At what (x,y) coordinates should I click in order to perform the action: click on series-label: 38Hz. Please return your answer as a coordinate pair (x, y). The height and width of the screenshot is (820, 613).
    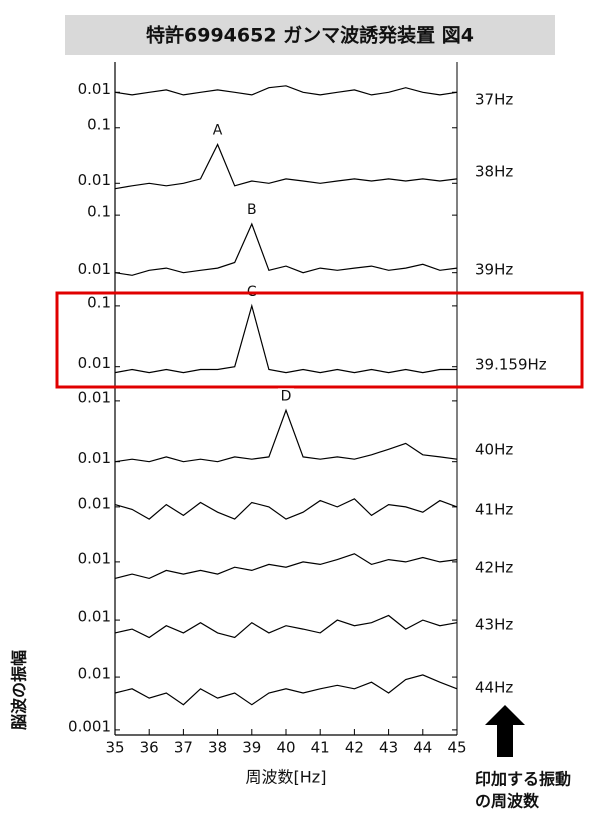
    Looking at the image, I should click on (494, 172).